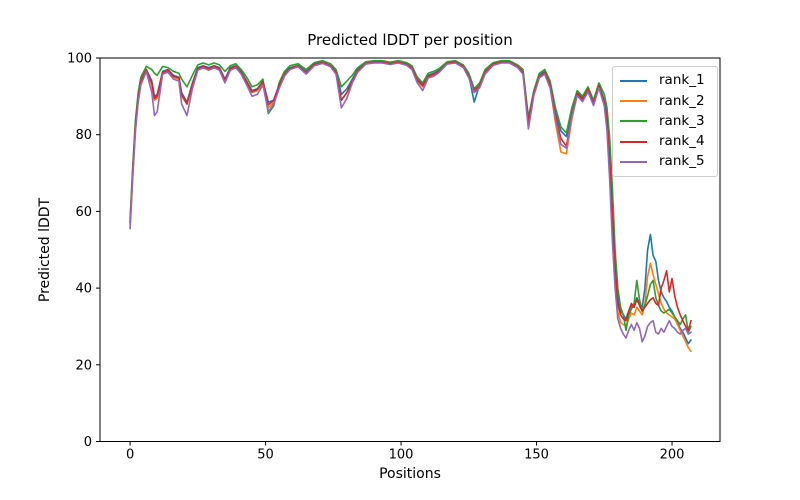  What do you see at coordinates (410, 40) in the screenshot?
I see `chart-title: Predicted lDDT per position` at bounding box center [410, 40].